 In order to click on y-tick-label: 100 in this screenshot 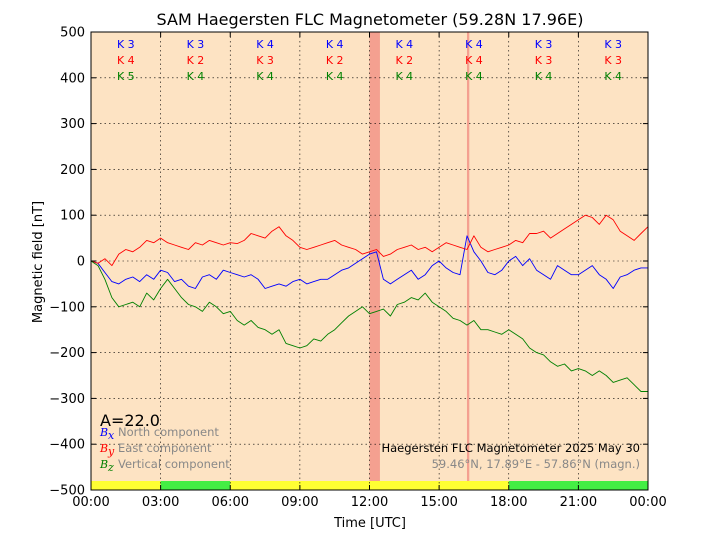, I will do `click(72, 216)`.